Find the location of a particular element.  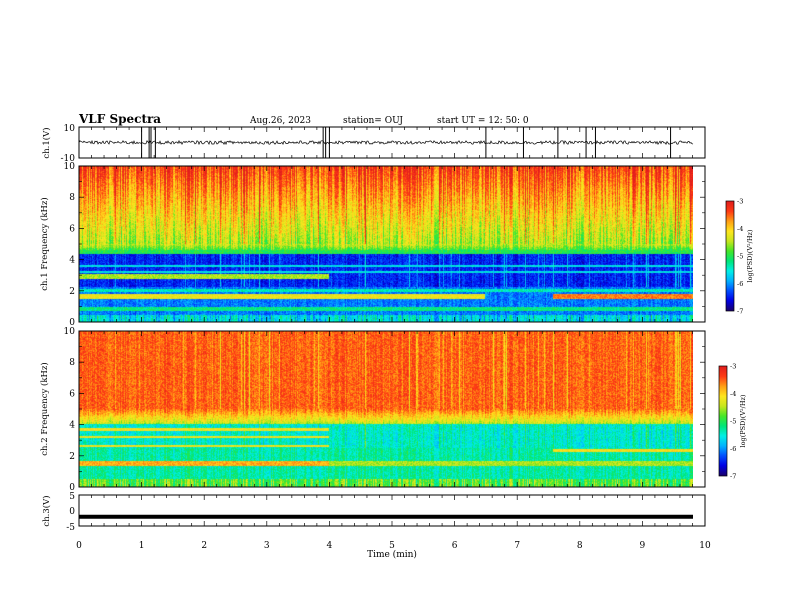

colorbar-1-frame is located at coordinates (730, 256).